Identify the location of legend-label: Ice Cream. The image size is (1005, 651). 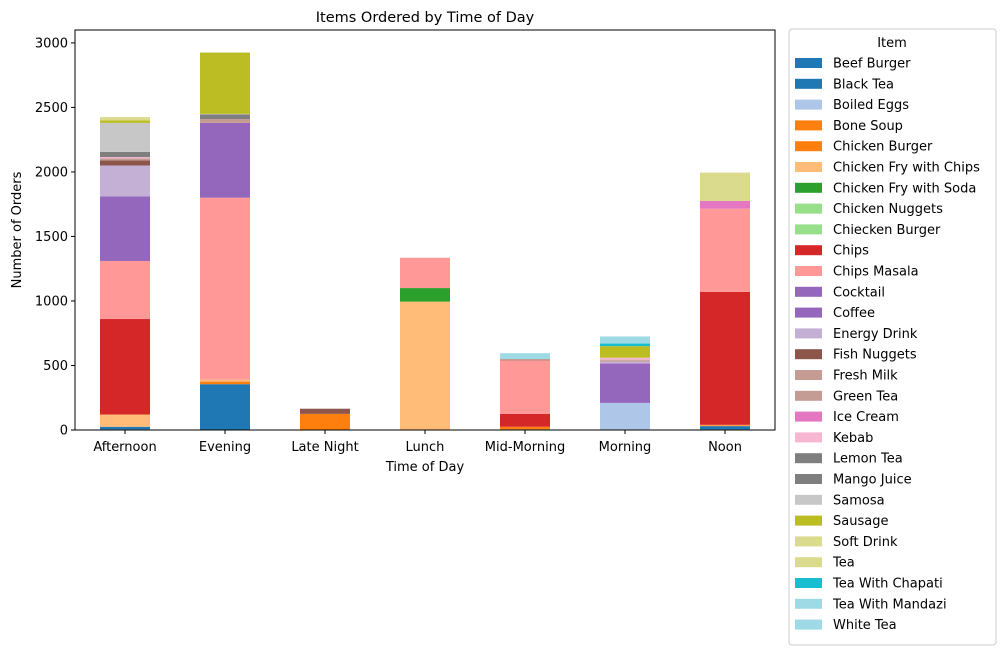
(866, 417).